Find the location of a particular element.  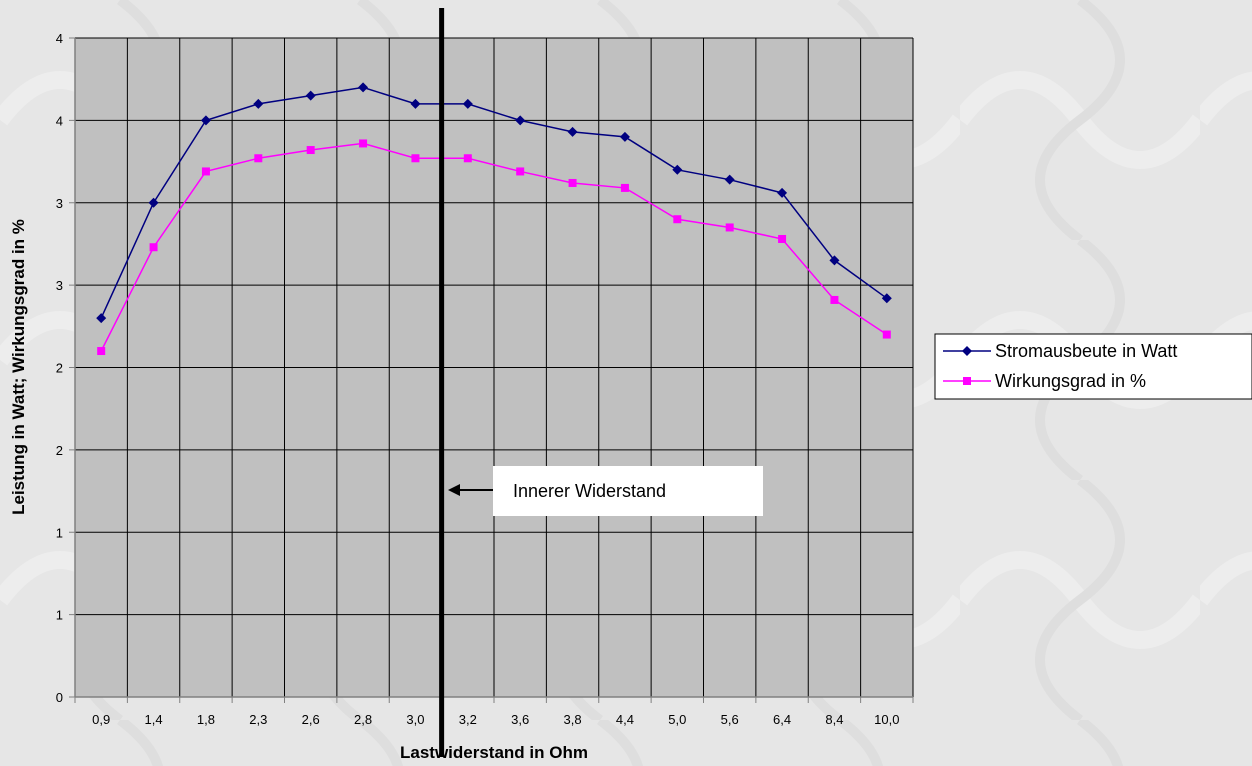

annotation: Innerer Widerstand is located at coordinates (605, 491).